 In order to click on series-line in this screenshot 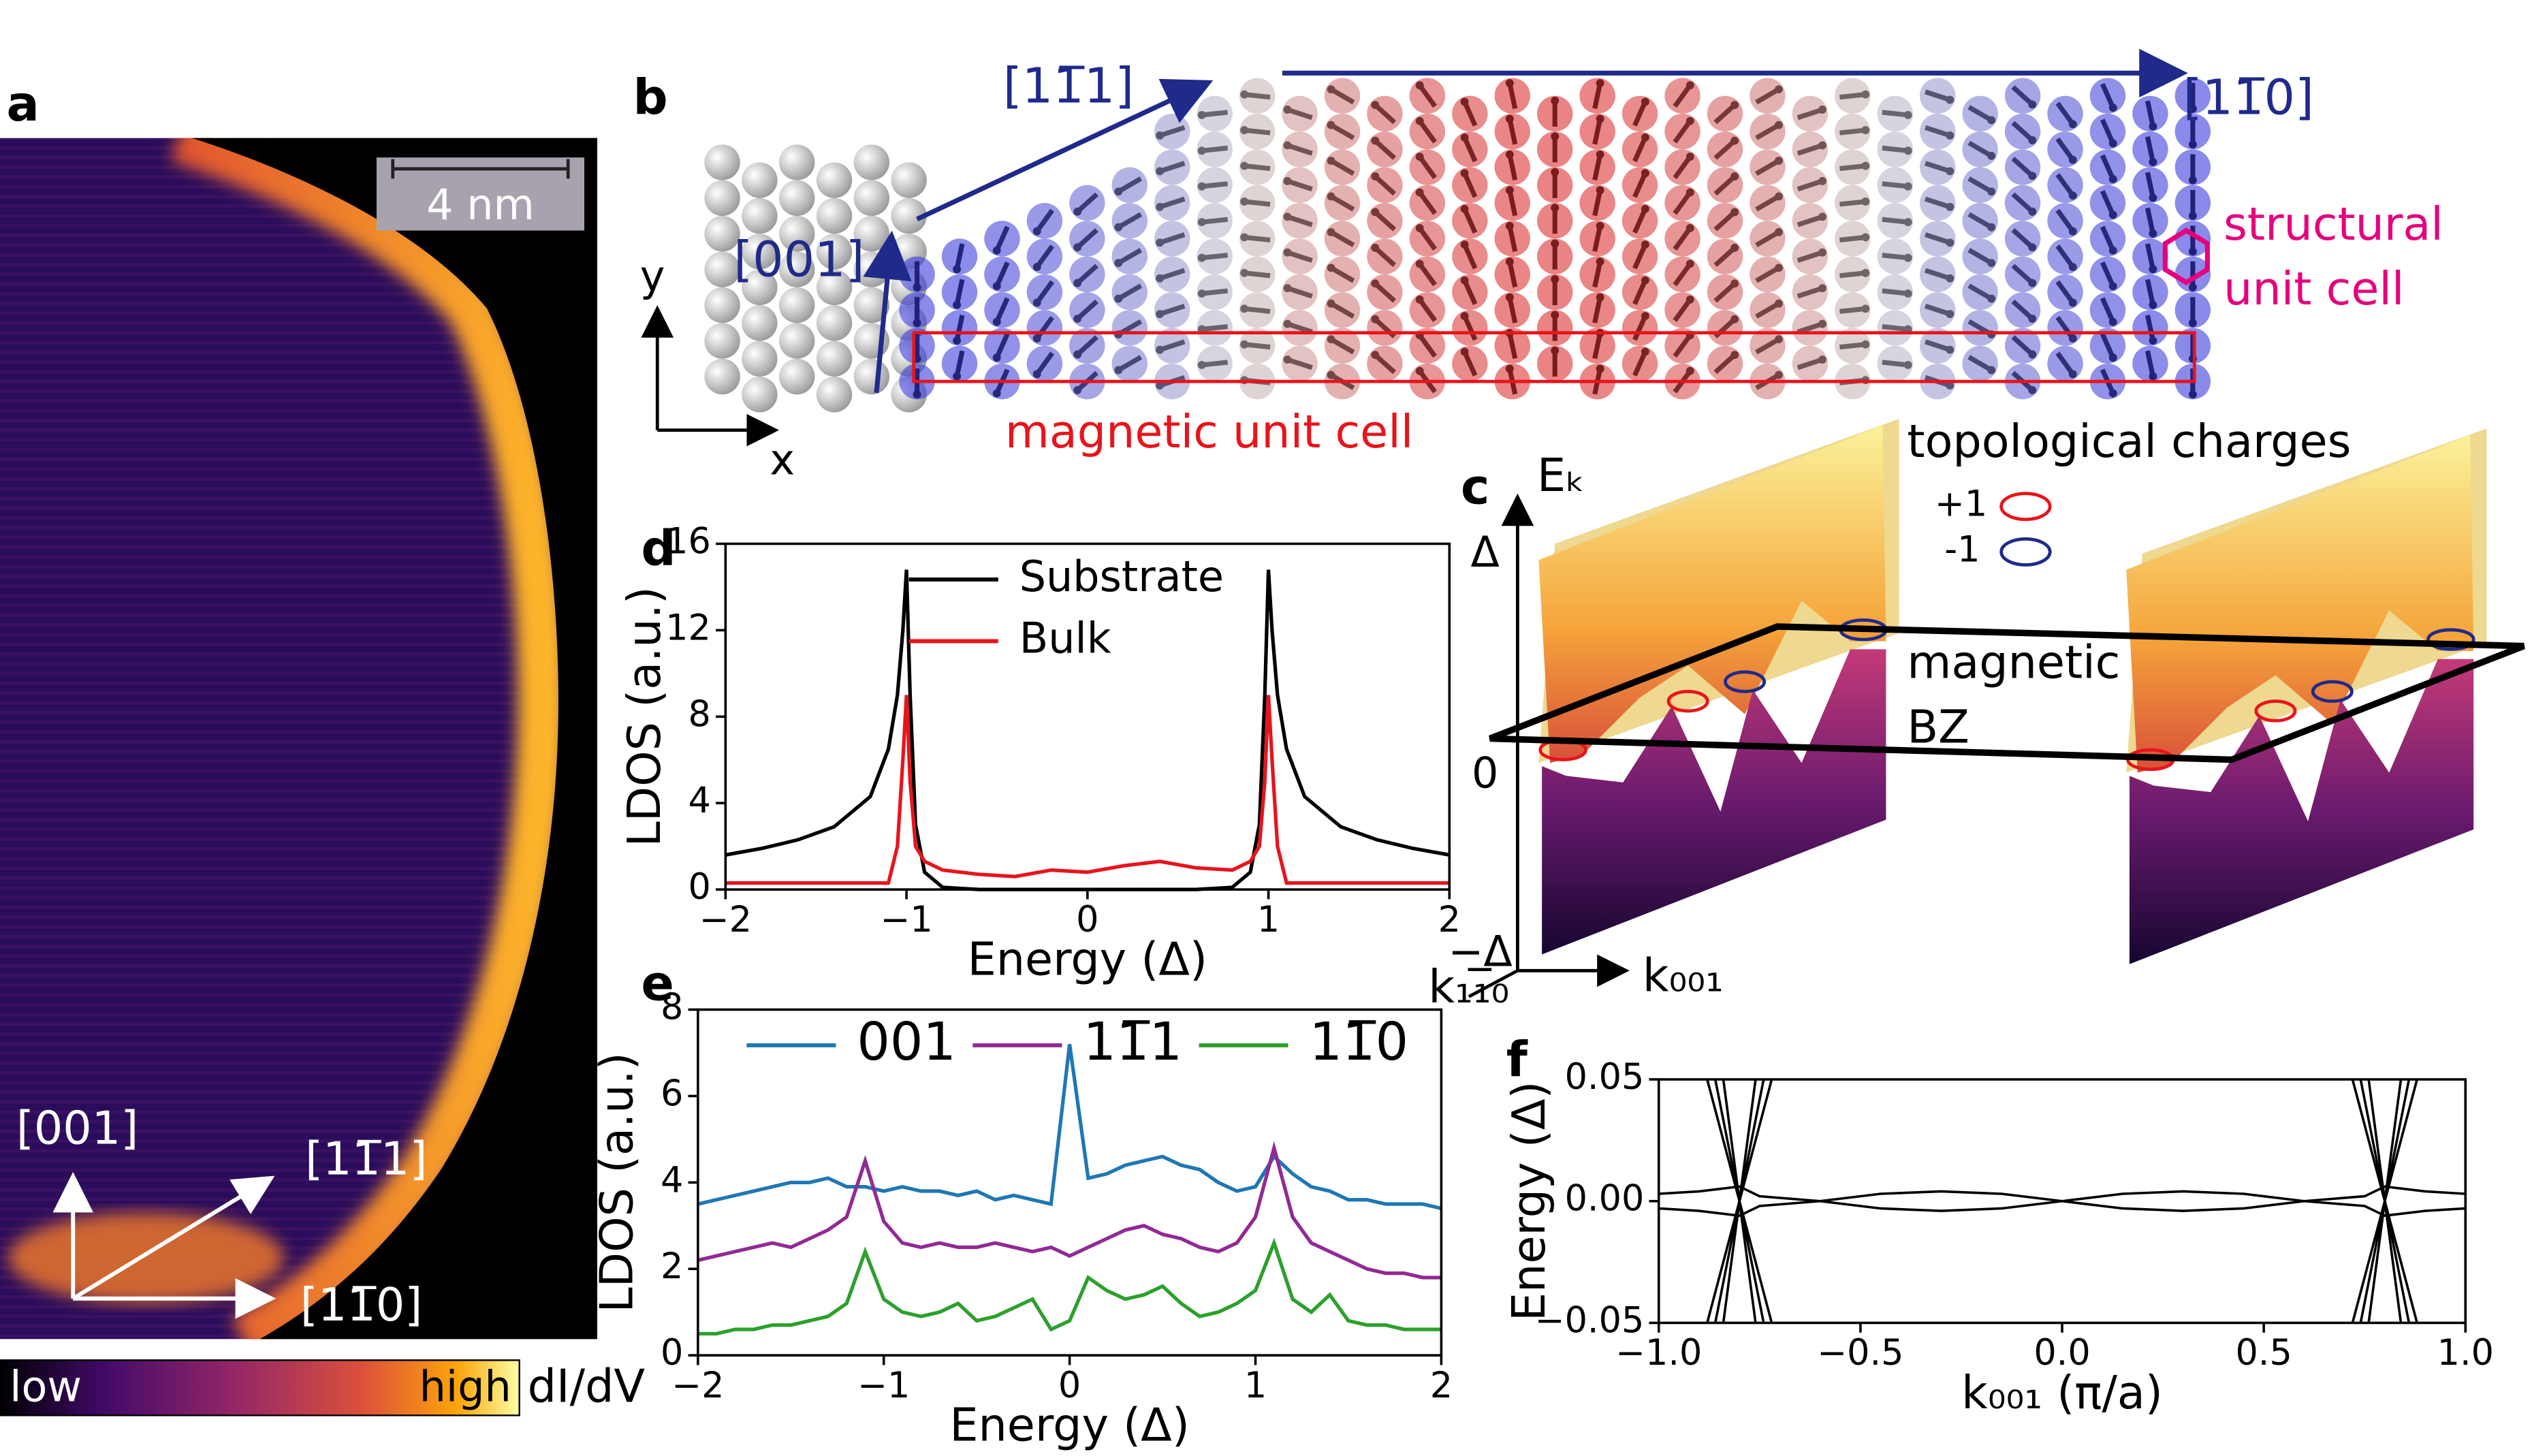, I will do `click(1069, 1126)`.